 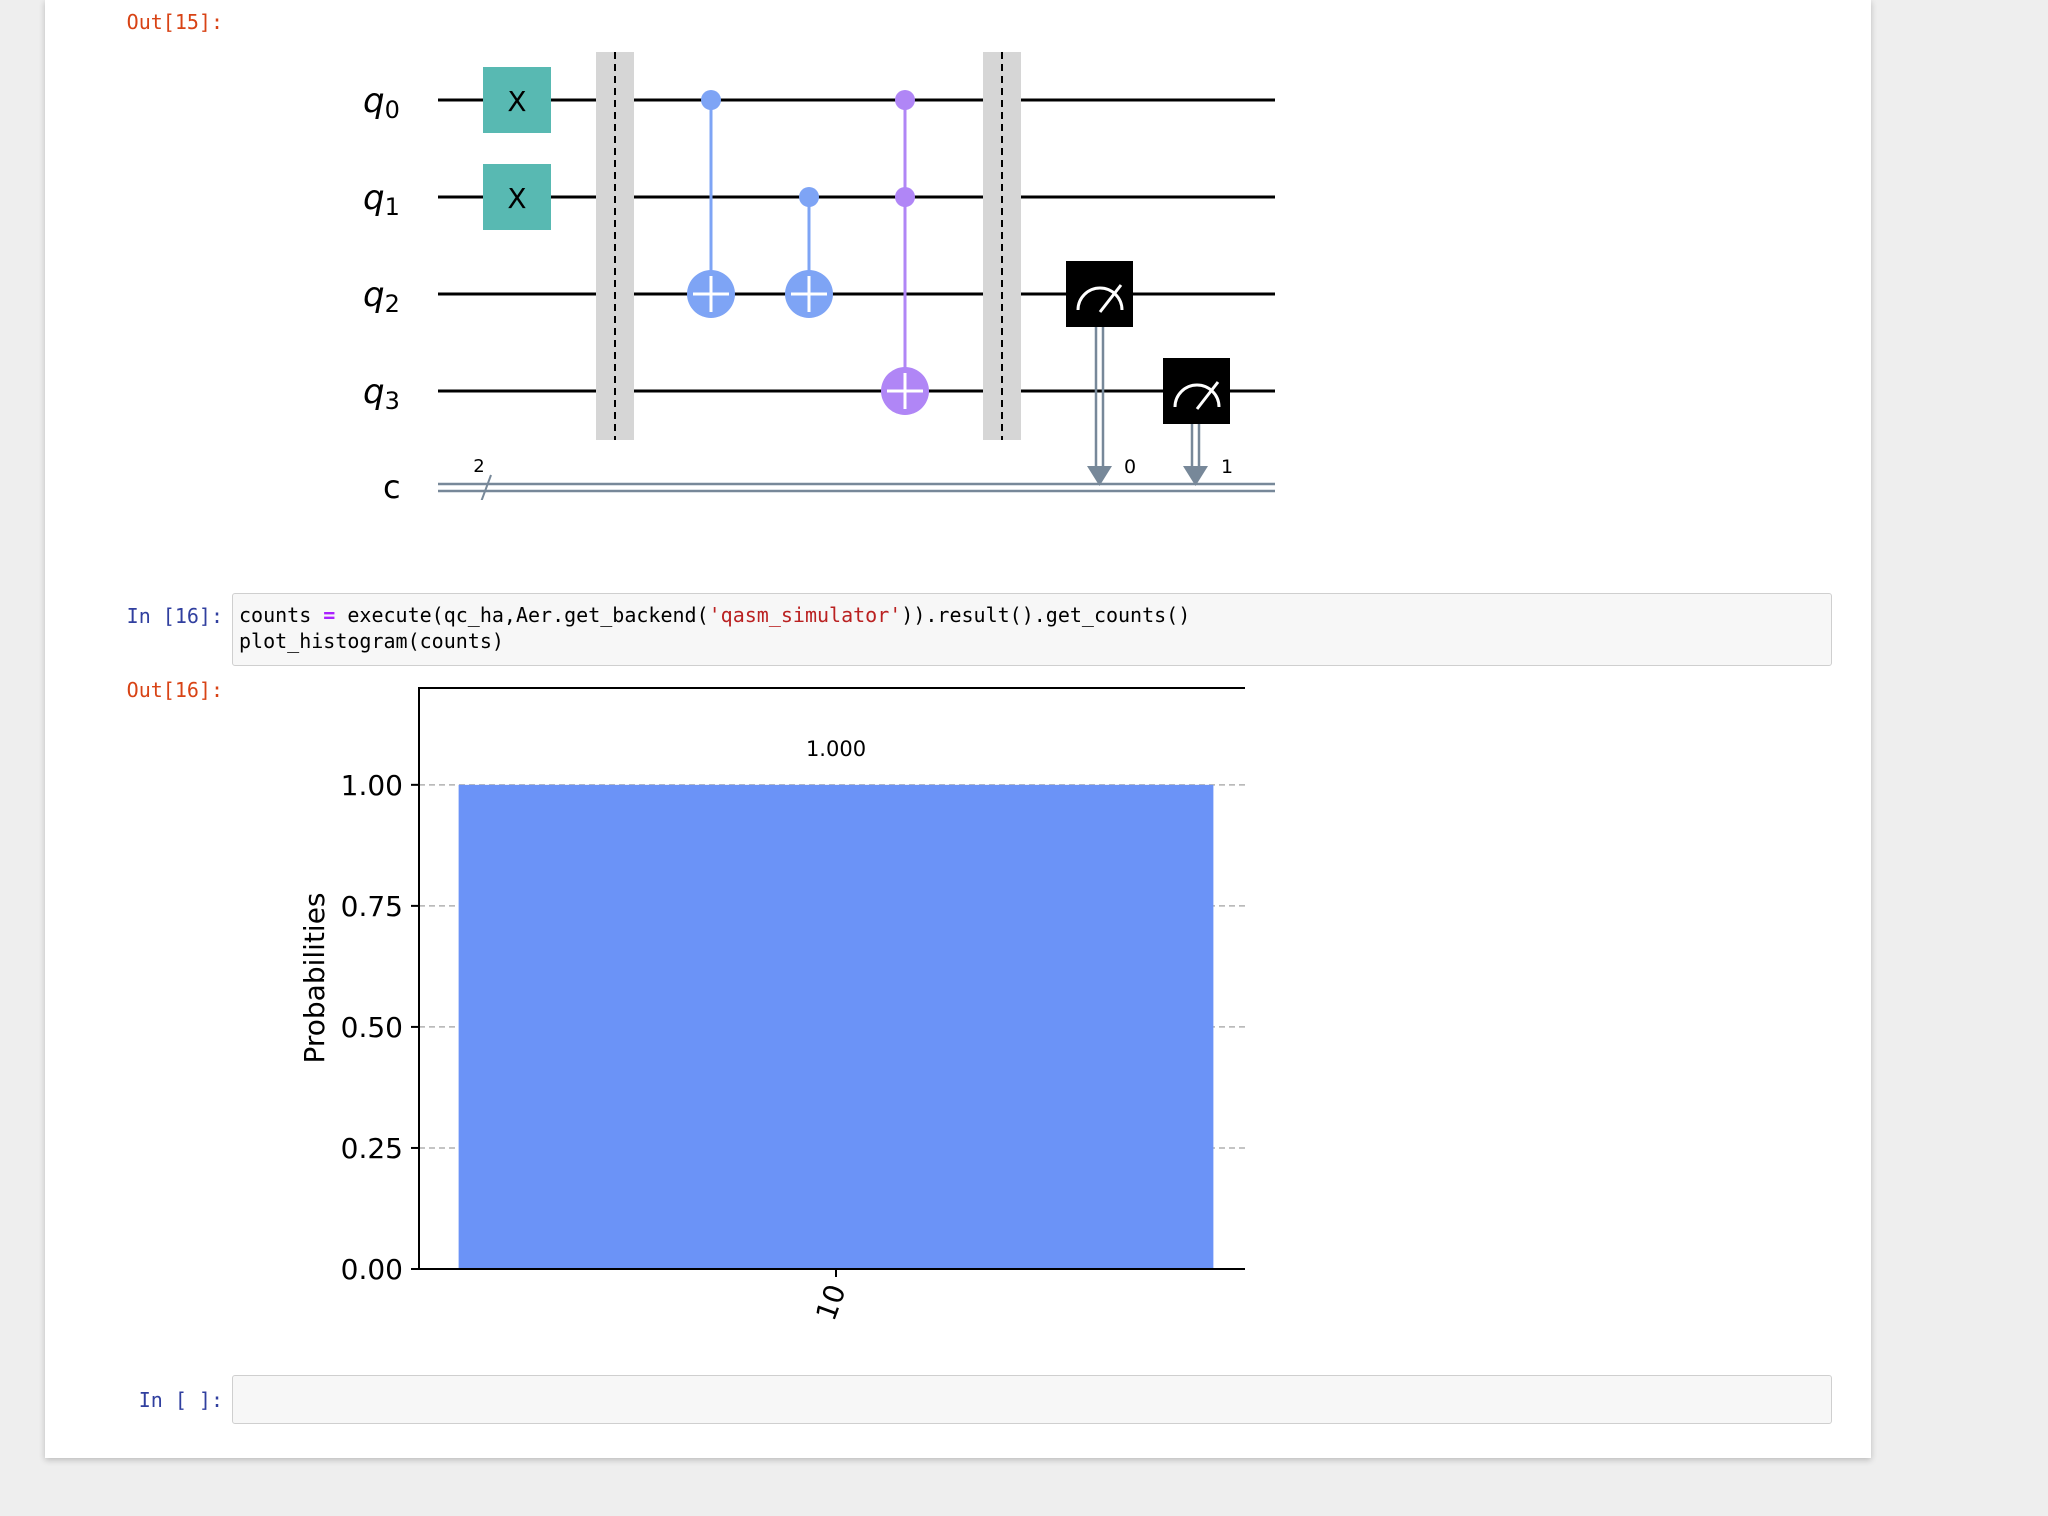 I want to click on x-gate-q1: X, so click(x=517, y=197).